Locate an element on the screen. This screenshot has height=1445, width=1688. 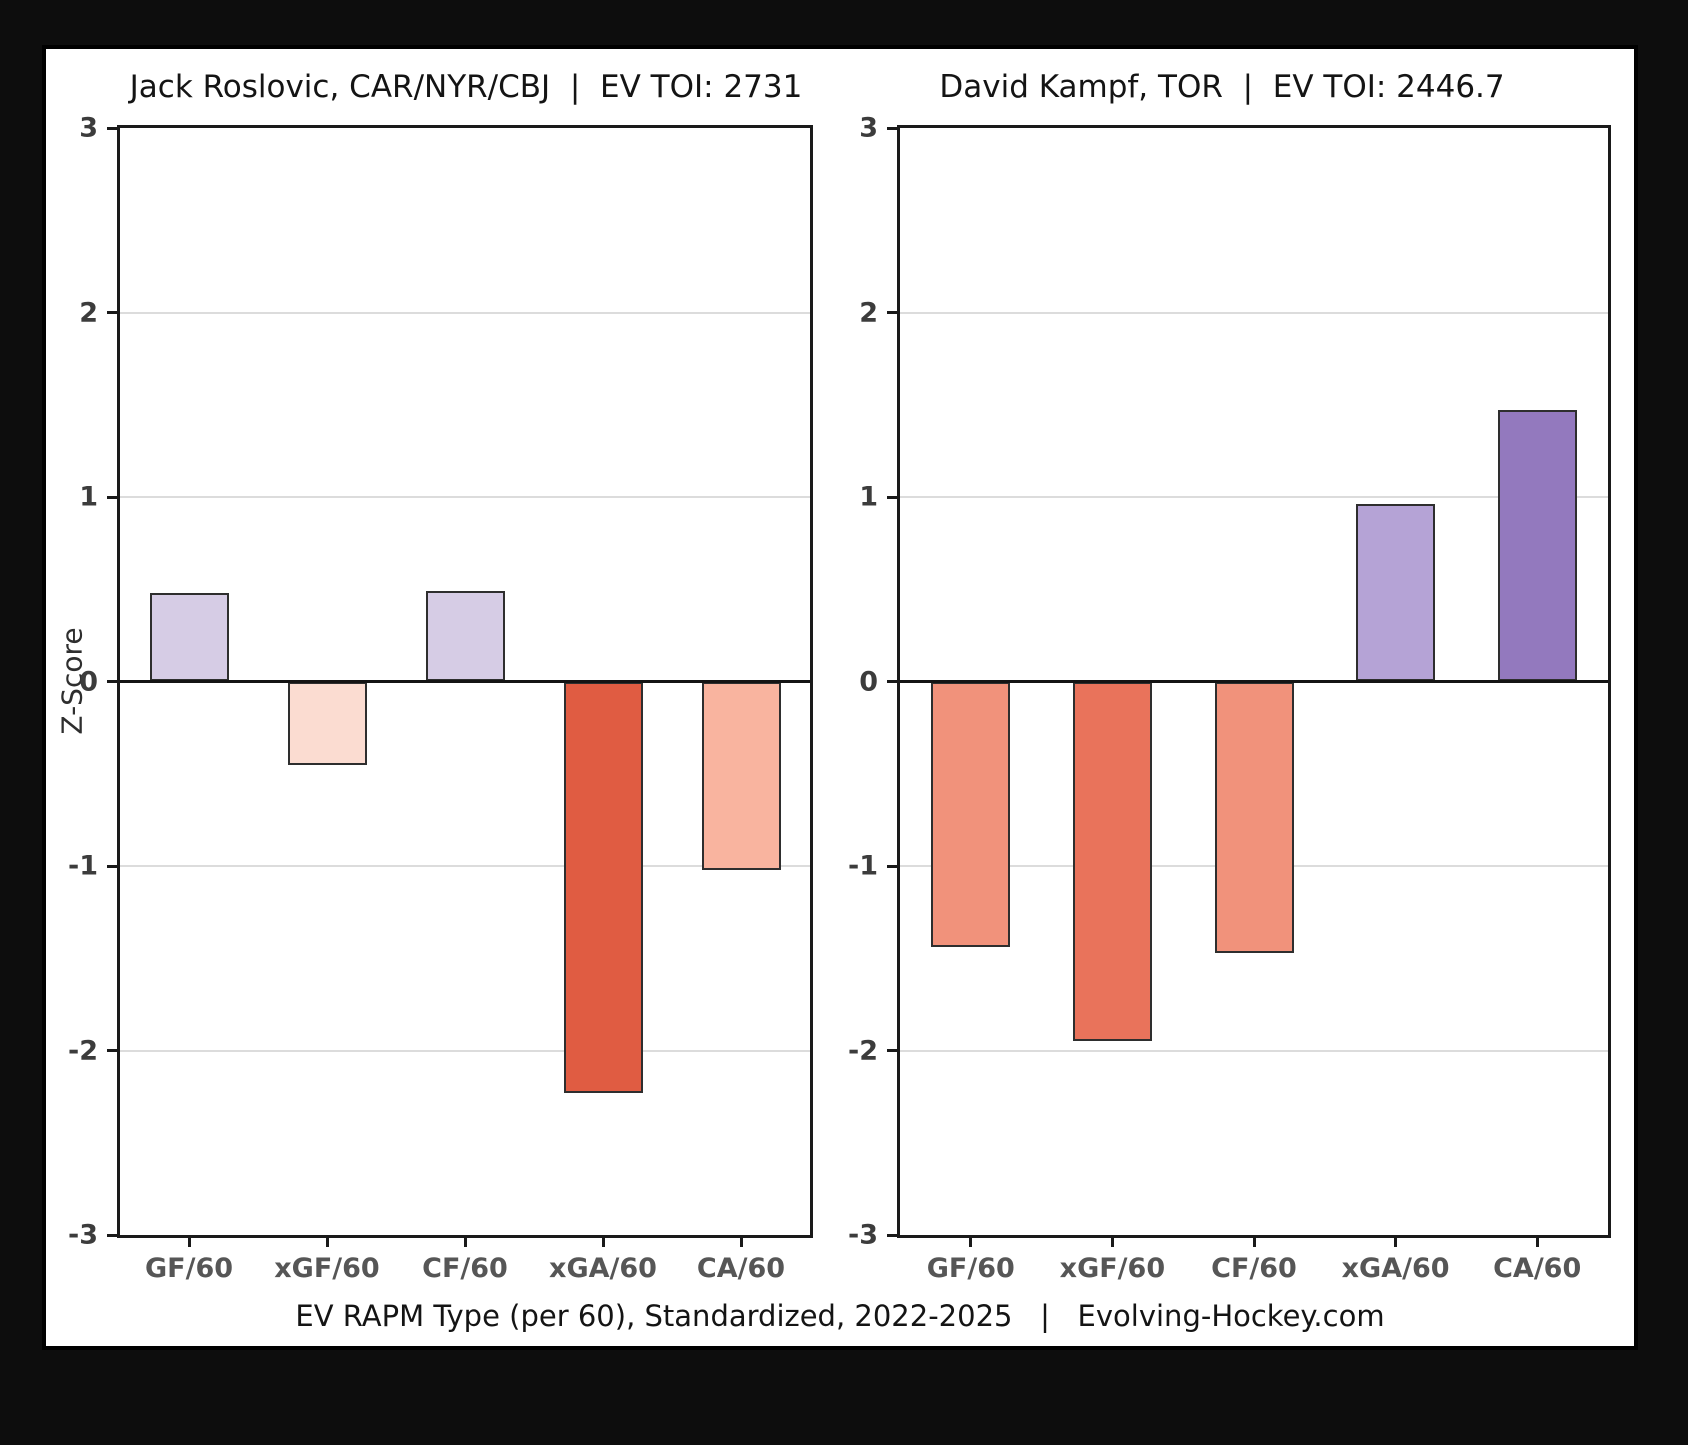
chart-title-right: David Kampf, TOR | EV TOI: 2446.7 is located at coordinates (1222, 87).